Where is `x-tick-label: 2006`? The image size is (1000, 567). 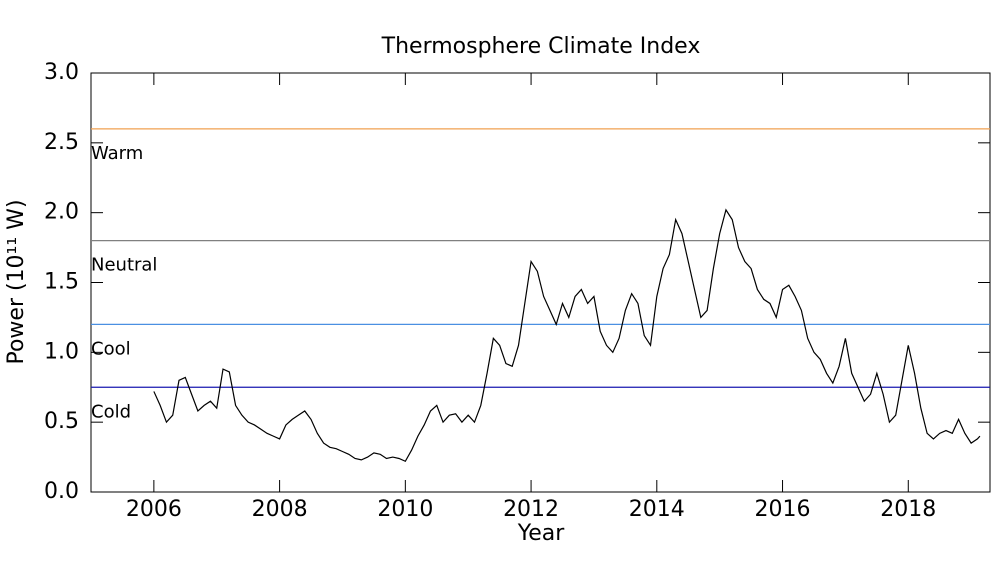 x-tick-label: 2006 is located at coordinates (154, 509).